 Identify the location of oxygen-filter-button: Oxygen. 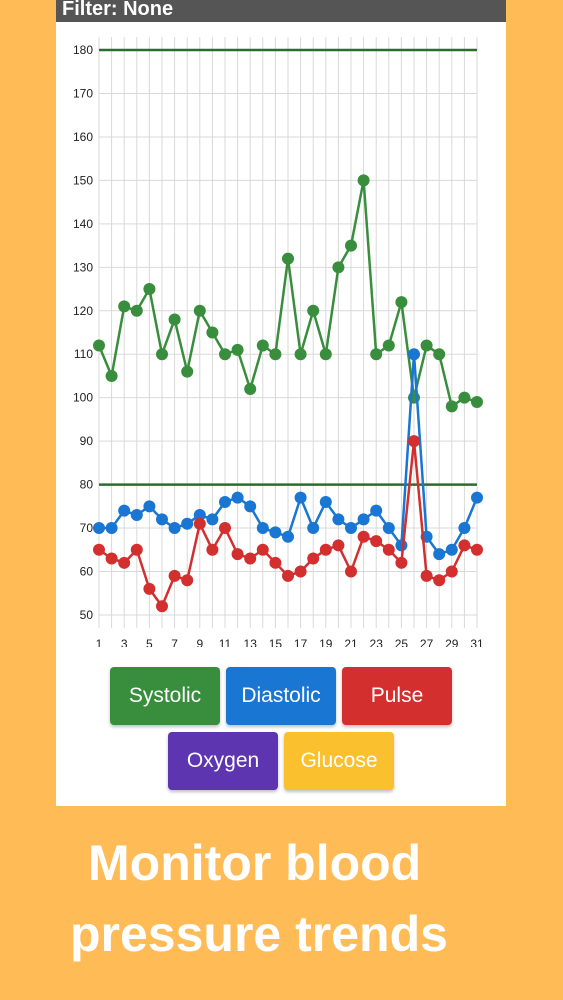
(223, 761).